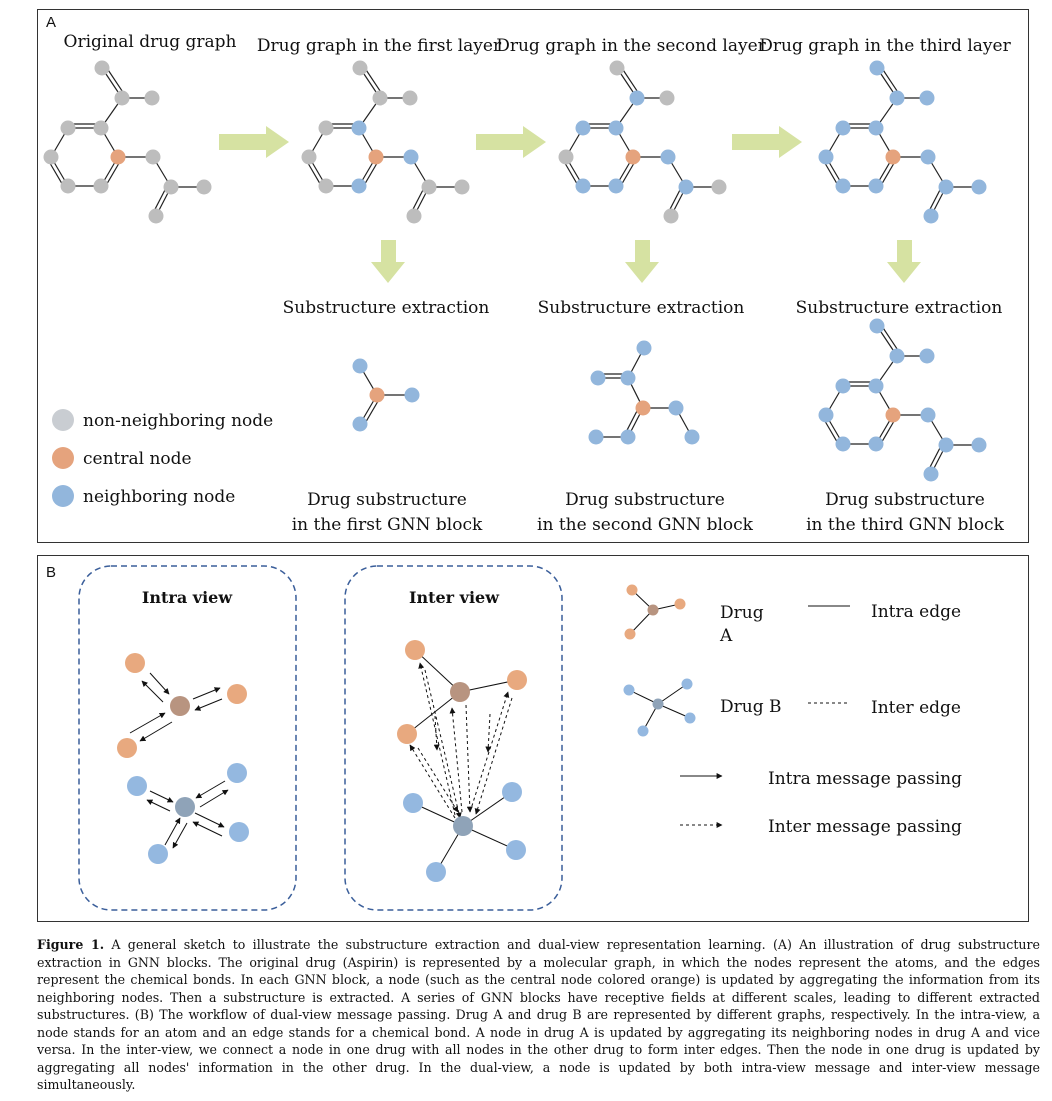 Image resolution: width=1052 pixels, height=1101 pixels. Describe the element at coordinates (905, 525) in the screenshot. I see `substructure-caption-3b: in the third GNN block` at that location.